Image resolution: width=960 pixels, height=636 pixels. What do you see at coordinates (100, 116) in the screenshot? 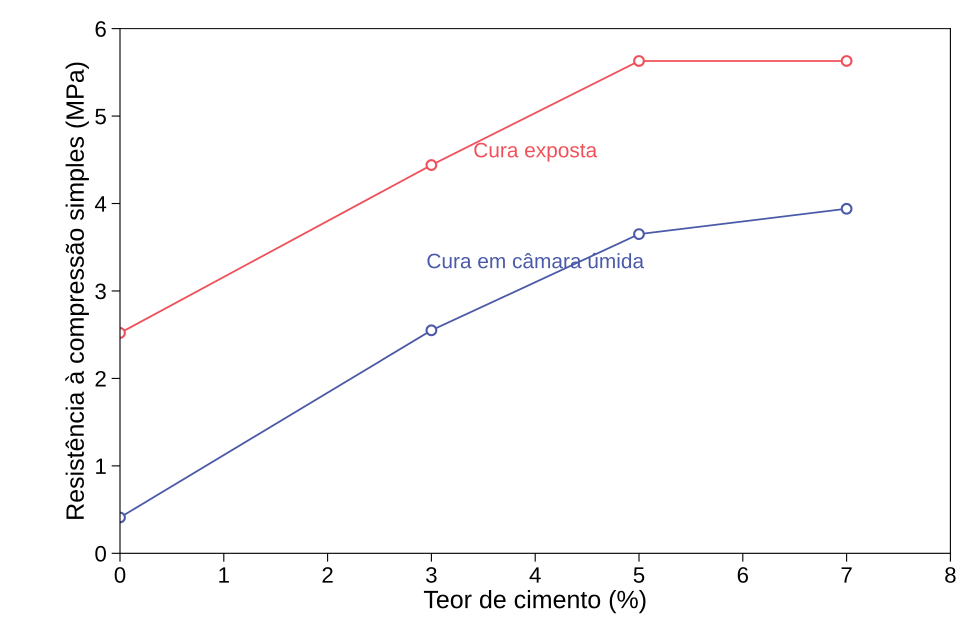
I see `y-tick-label: 5` at bounding box center [100, 116].